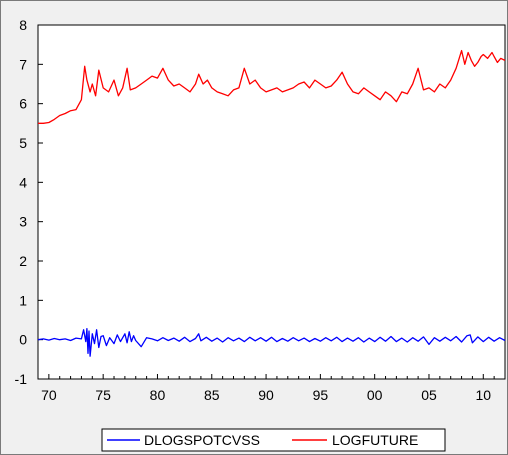 This screenshot has width=508, height=455. Describe the element at coordinates (23, 182) in the screenshot. I see `y-tick-label: 4` at that location.